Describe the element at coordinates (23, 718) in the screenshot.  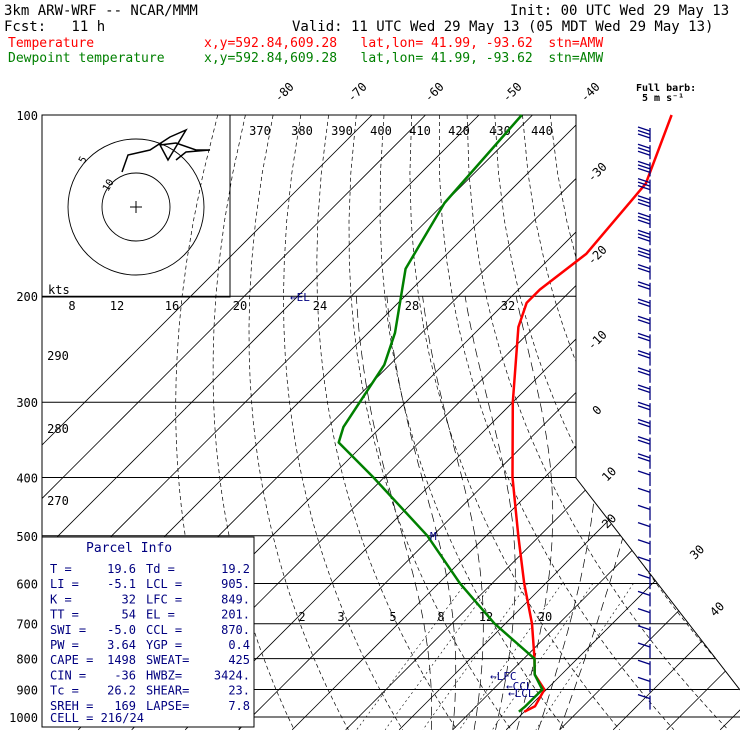
I see `pressure-tick-label: 1000` at that location.